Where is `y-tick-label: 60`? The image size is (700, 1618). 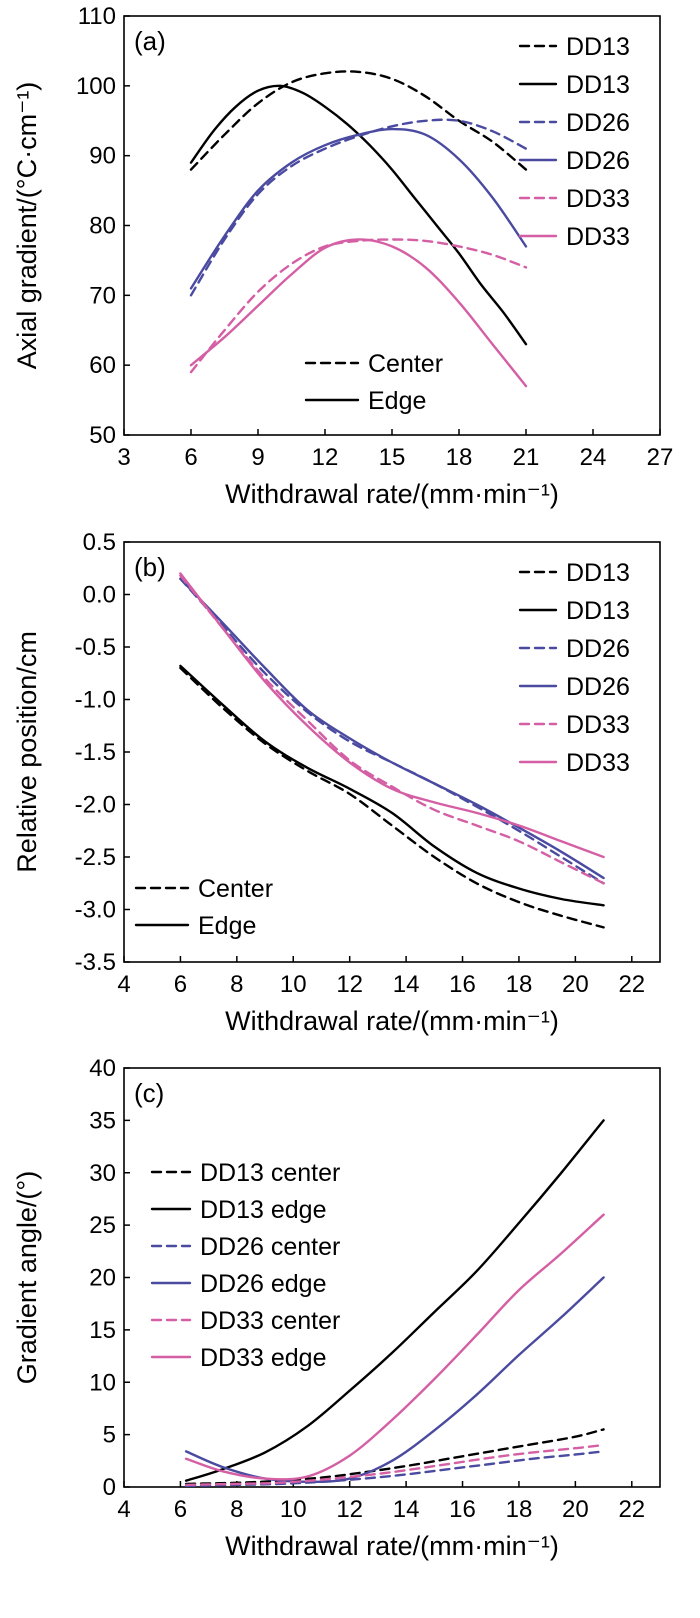 y-tick-label: 60 is located at coordinates (102, 365).